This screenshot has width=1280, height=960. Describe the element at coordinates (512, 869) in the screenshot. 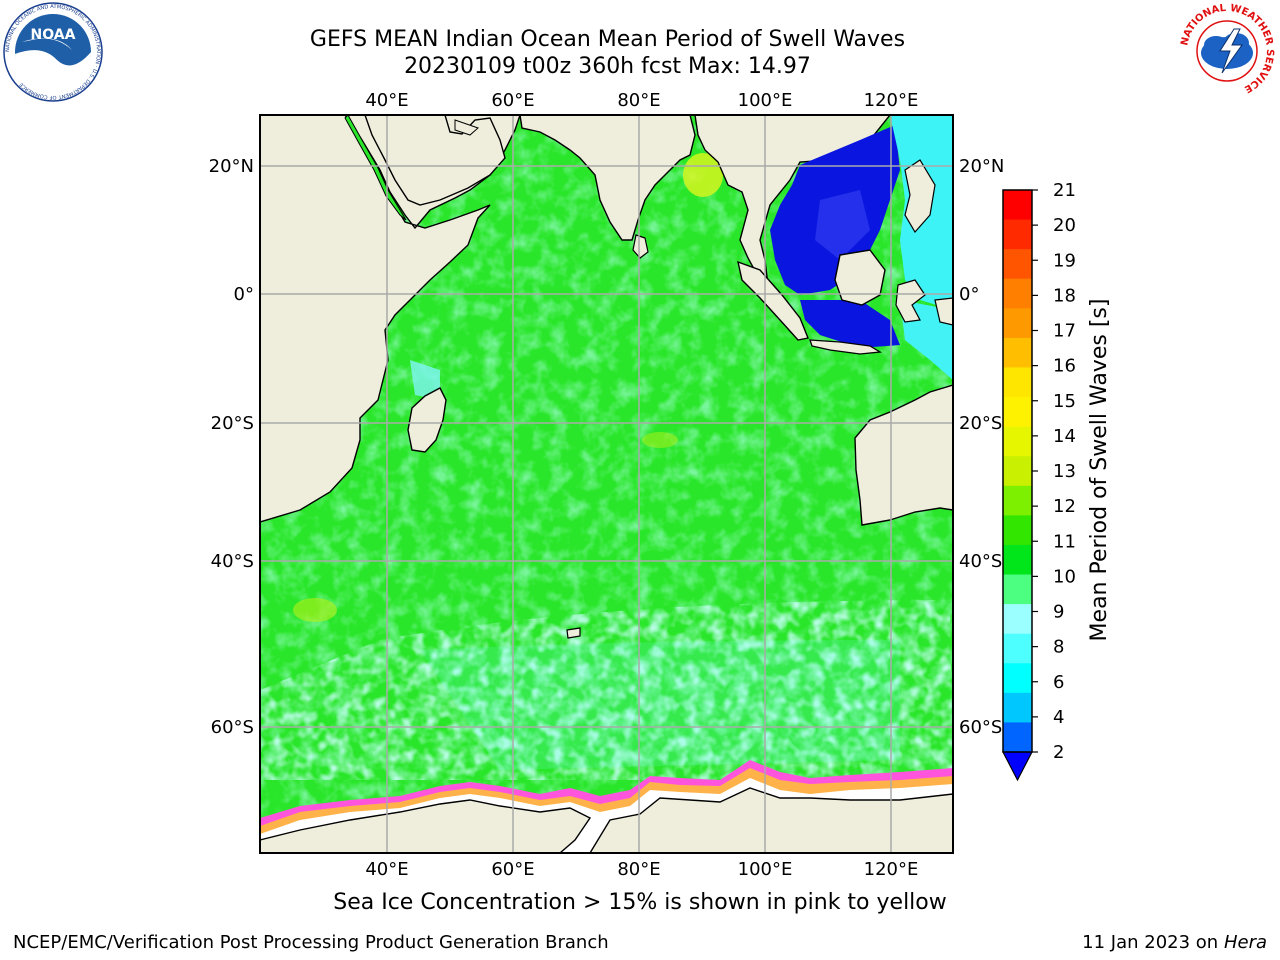

I see `lon-tick-bottom: 60°E` at that location.